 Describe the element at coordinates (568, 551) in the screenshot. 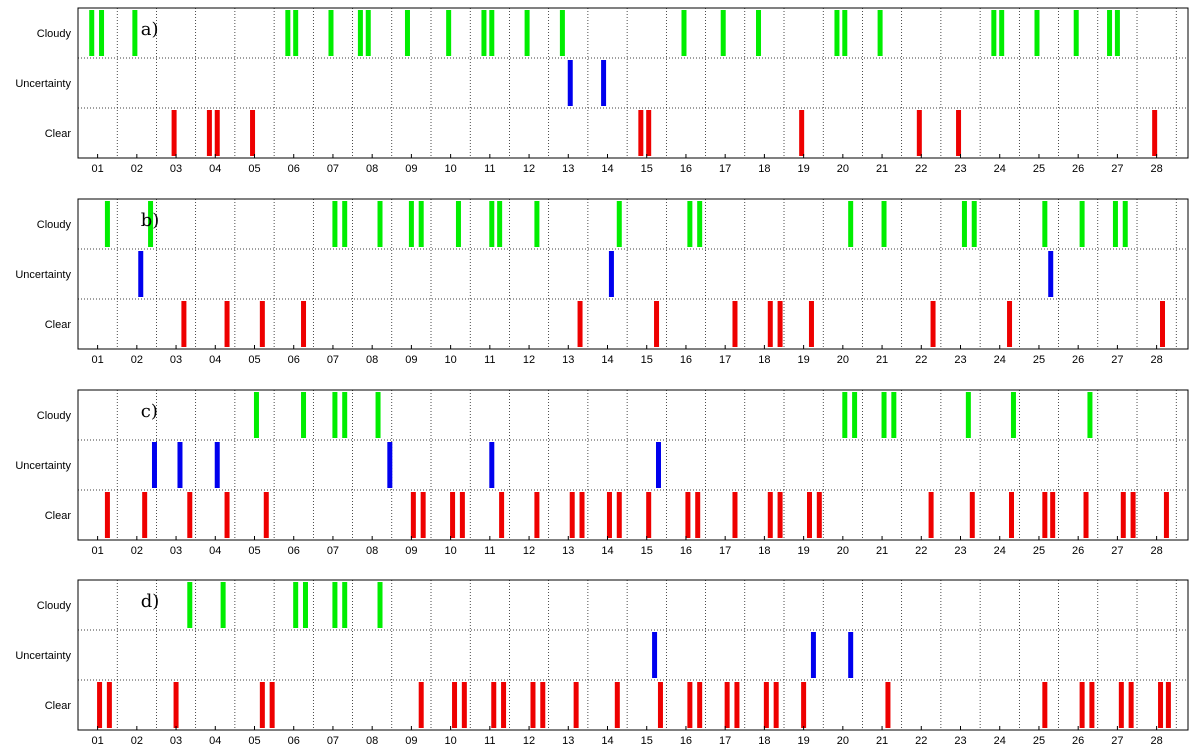

I see `x-tick-label: 13` at that location.